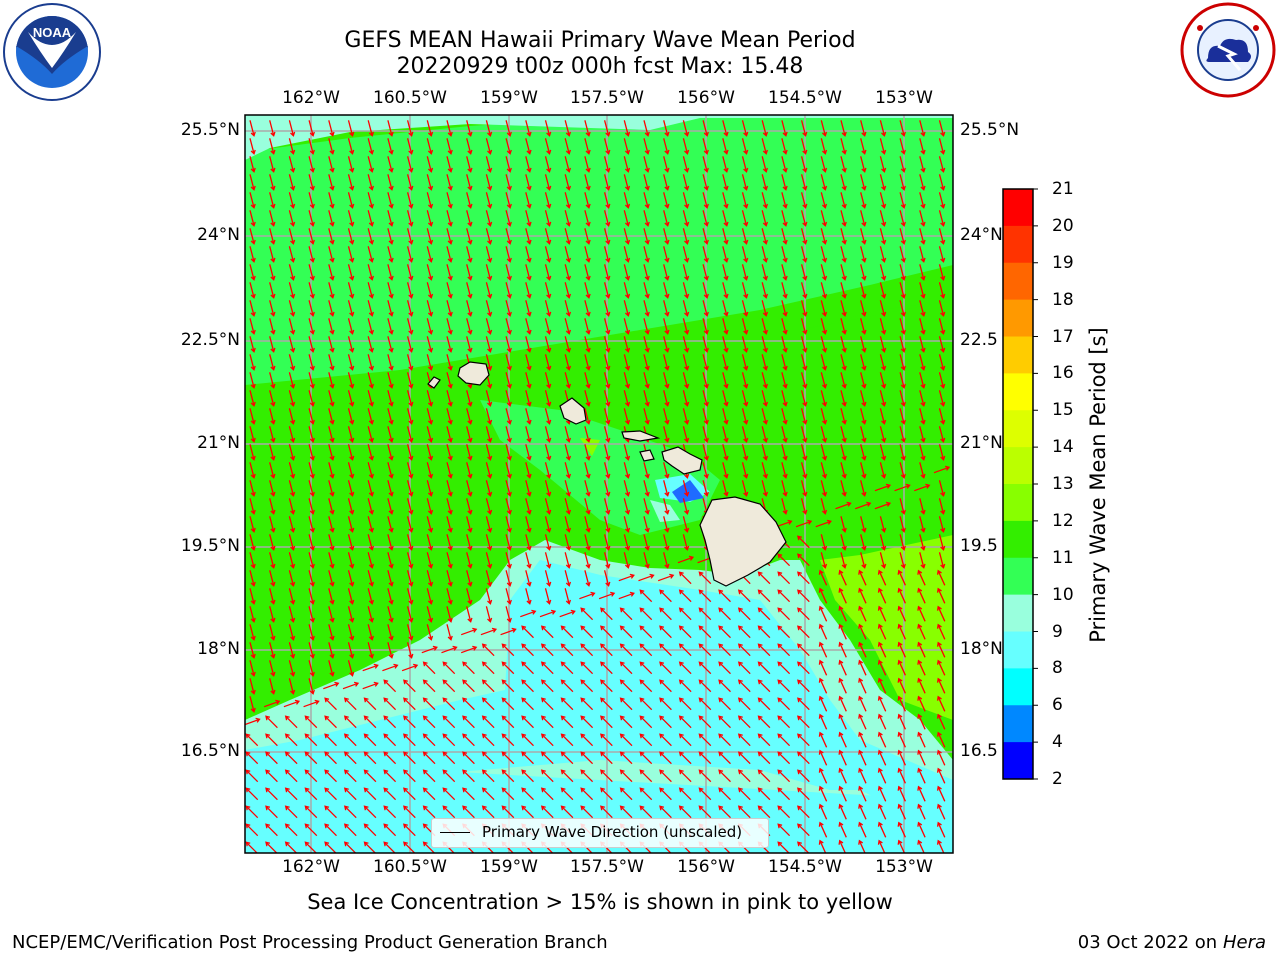  What do you see at coordinates (1063, 299) in the screenshot?
I see `colorbar-tick-label: 18` at bounding box center [1063, 299].